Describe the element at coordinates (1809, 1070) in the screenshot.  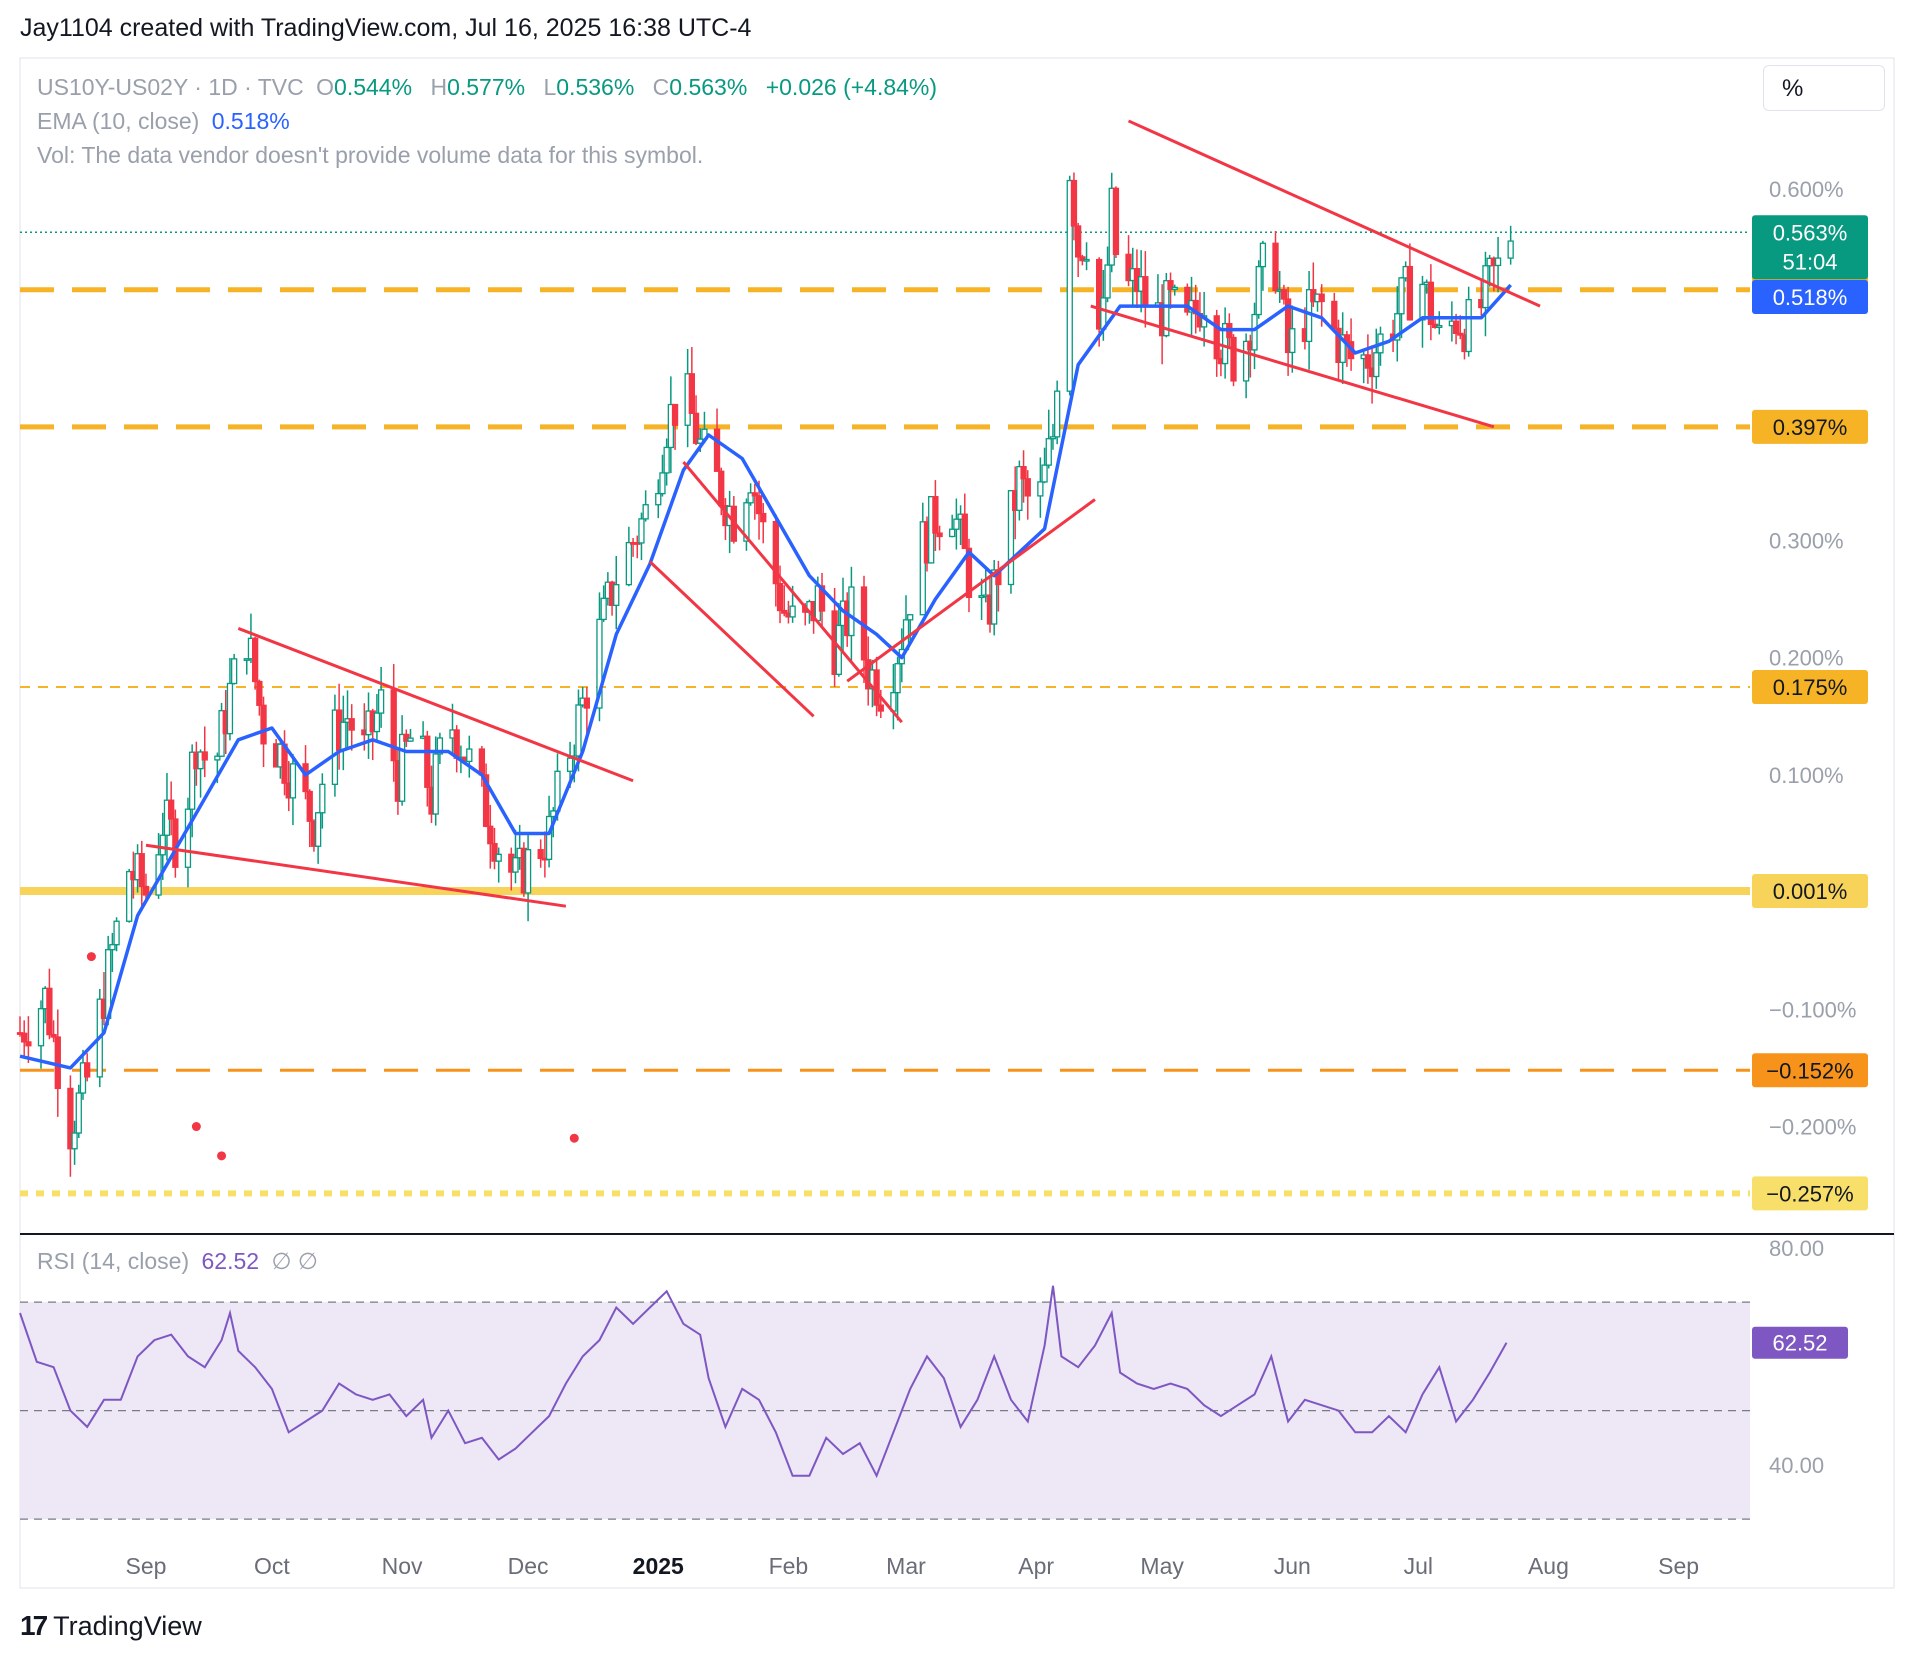
I see `level-label: −0.152%` at that location.